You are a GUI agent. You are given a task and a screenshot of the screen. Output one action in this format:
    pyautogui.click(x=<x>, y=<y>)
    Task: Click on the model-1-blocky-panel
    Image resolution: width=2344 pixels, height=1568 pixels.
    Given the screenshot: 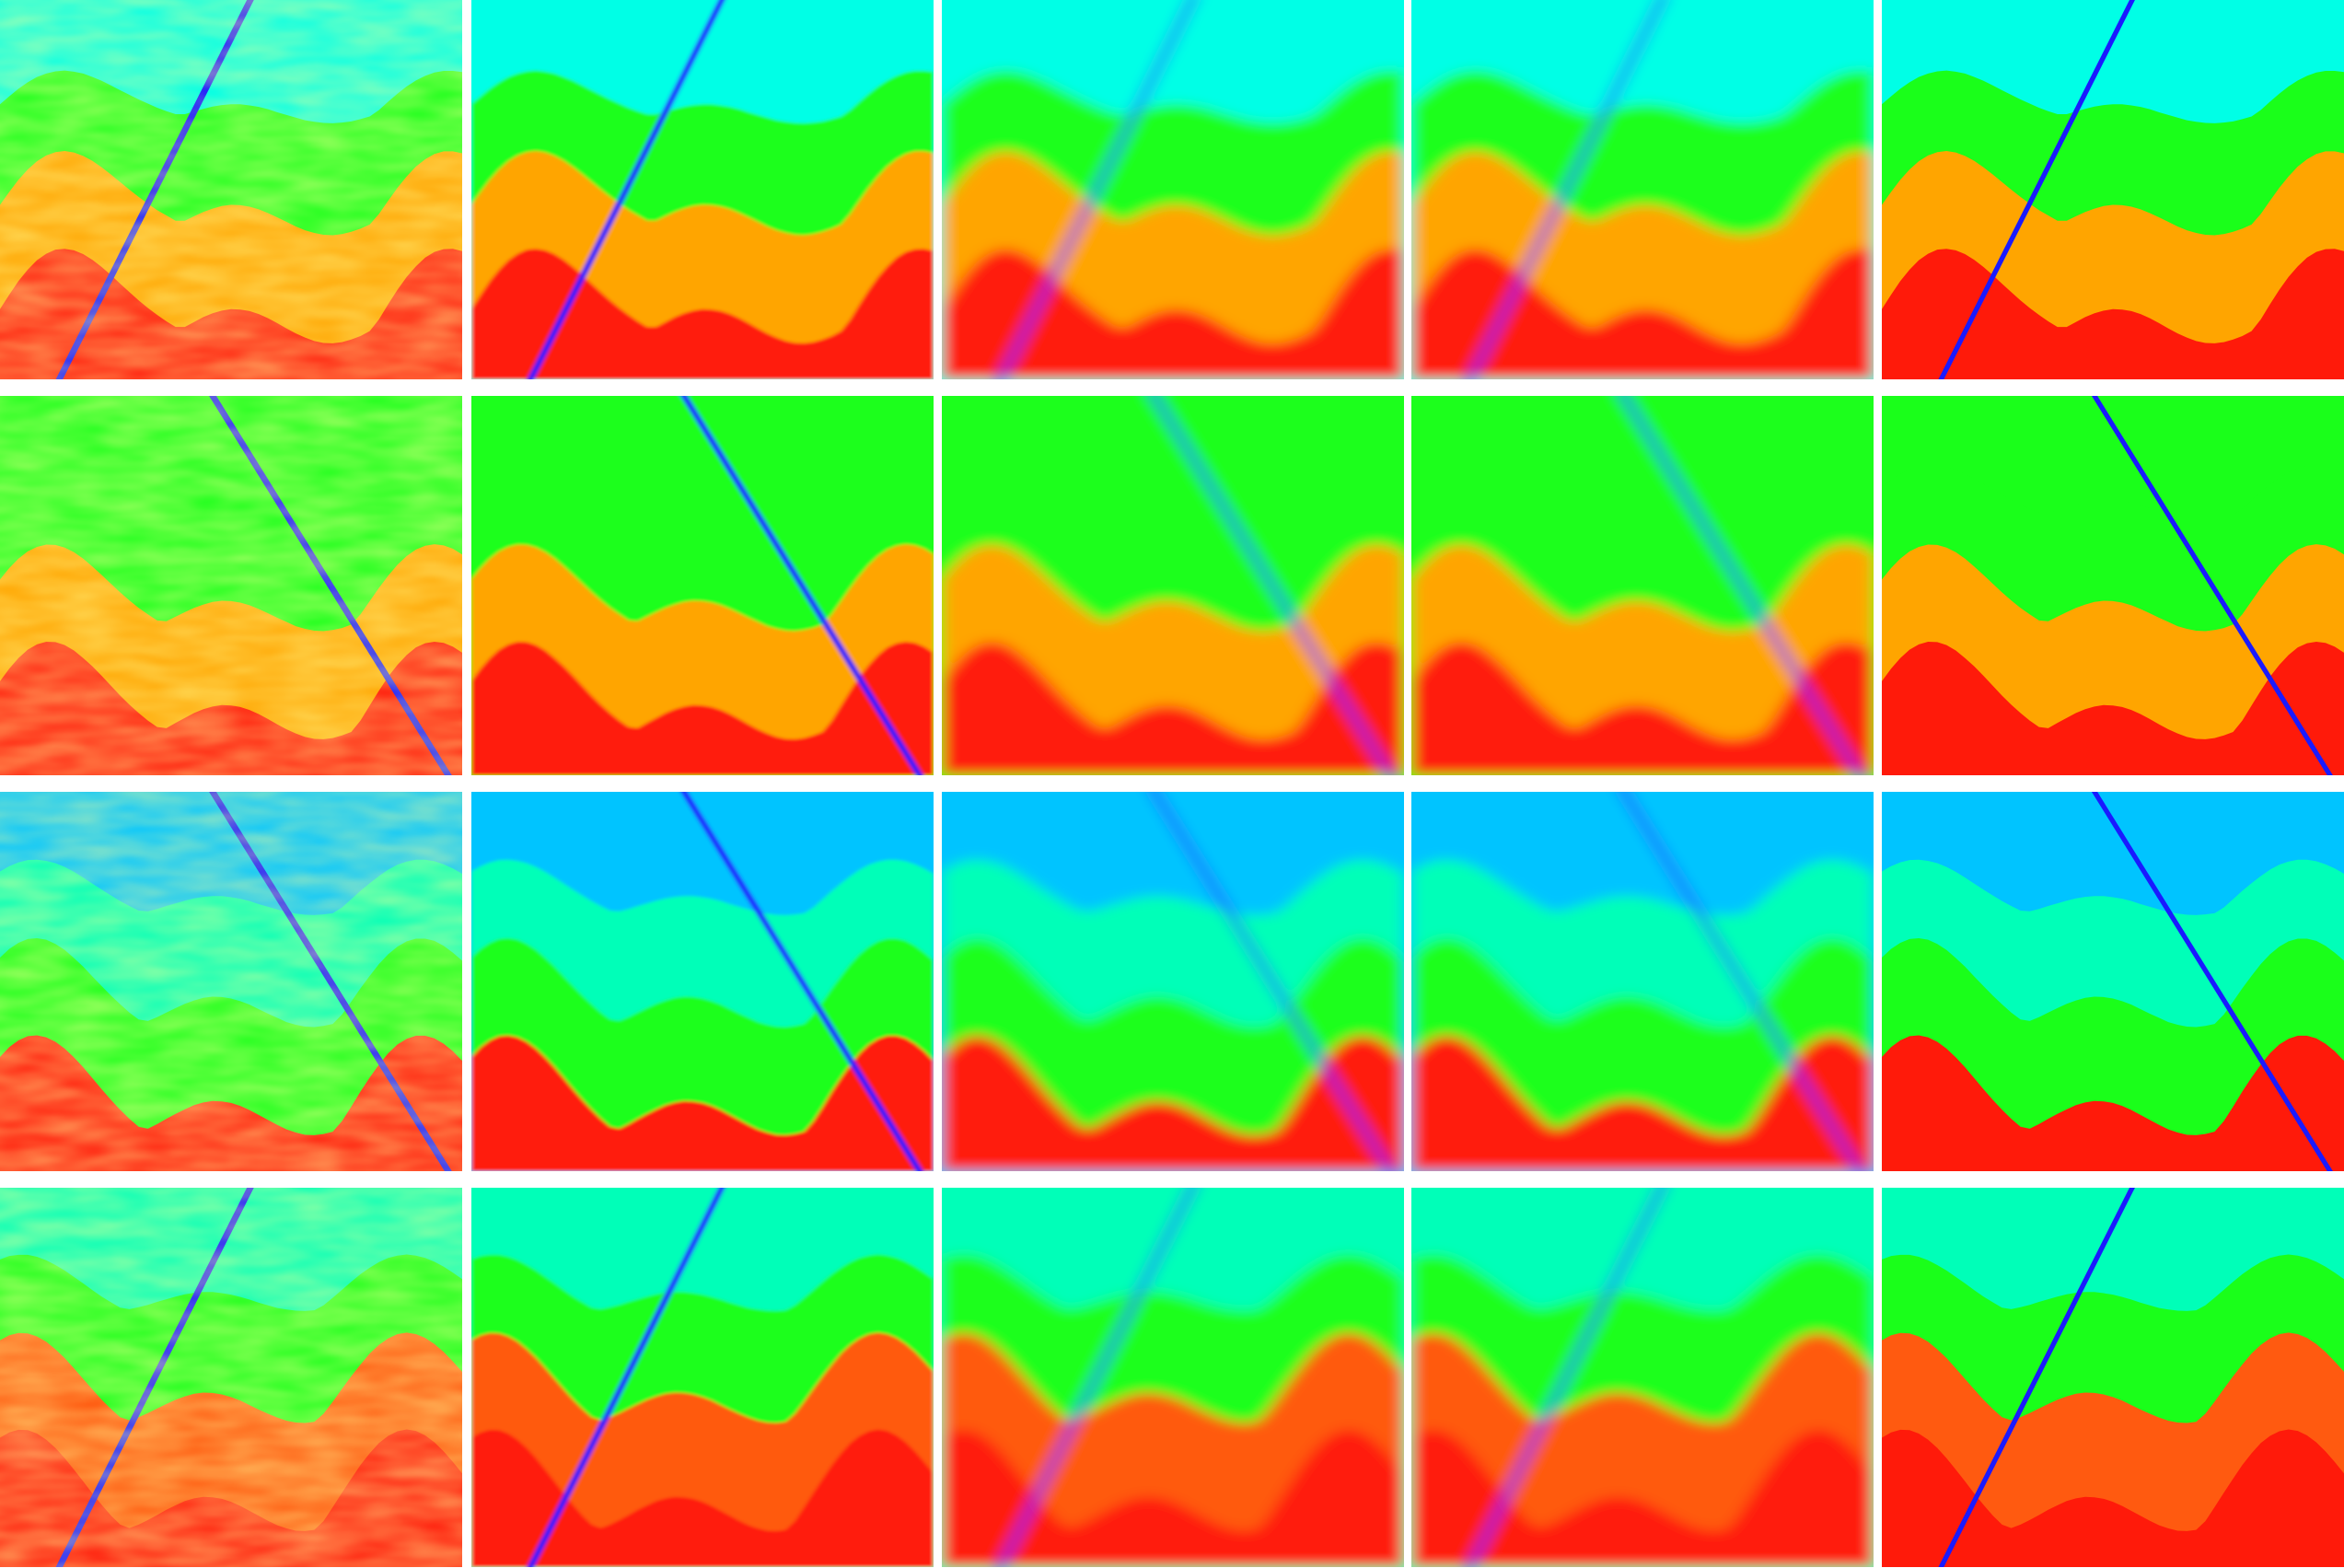 What is the action you would take?
    pyautogui.click(x=702, y=189)
    